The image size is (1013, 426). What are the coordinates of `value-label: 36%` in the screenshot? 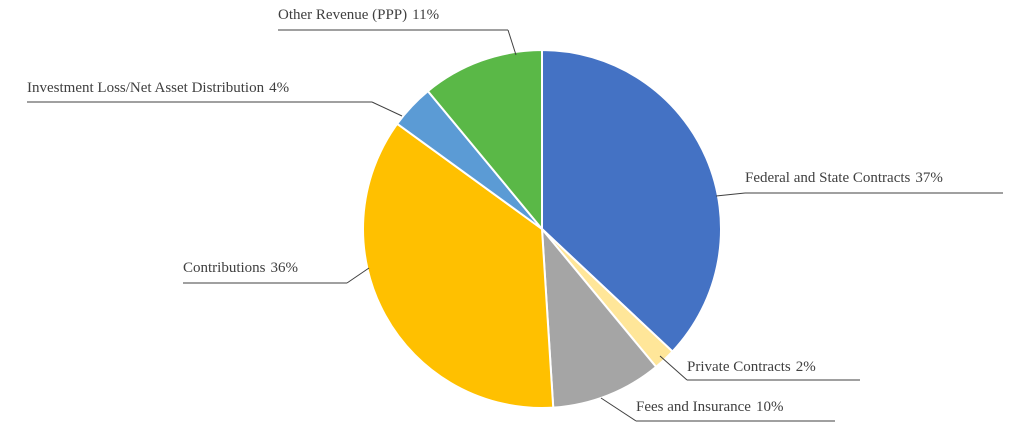 It's located at (285, 268).